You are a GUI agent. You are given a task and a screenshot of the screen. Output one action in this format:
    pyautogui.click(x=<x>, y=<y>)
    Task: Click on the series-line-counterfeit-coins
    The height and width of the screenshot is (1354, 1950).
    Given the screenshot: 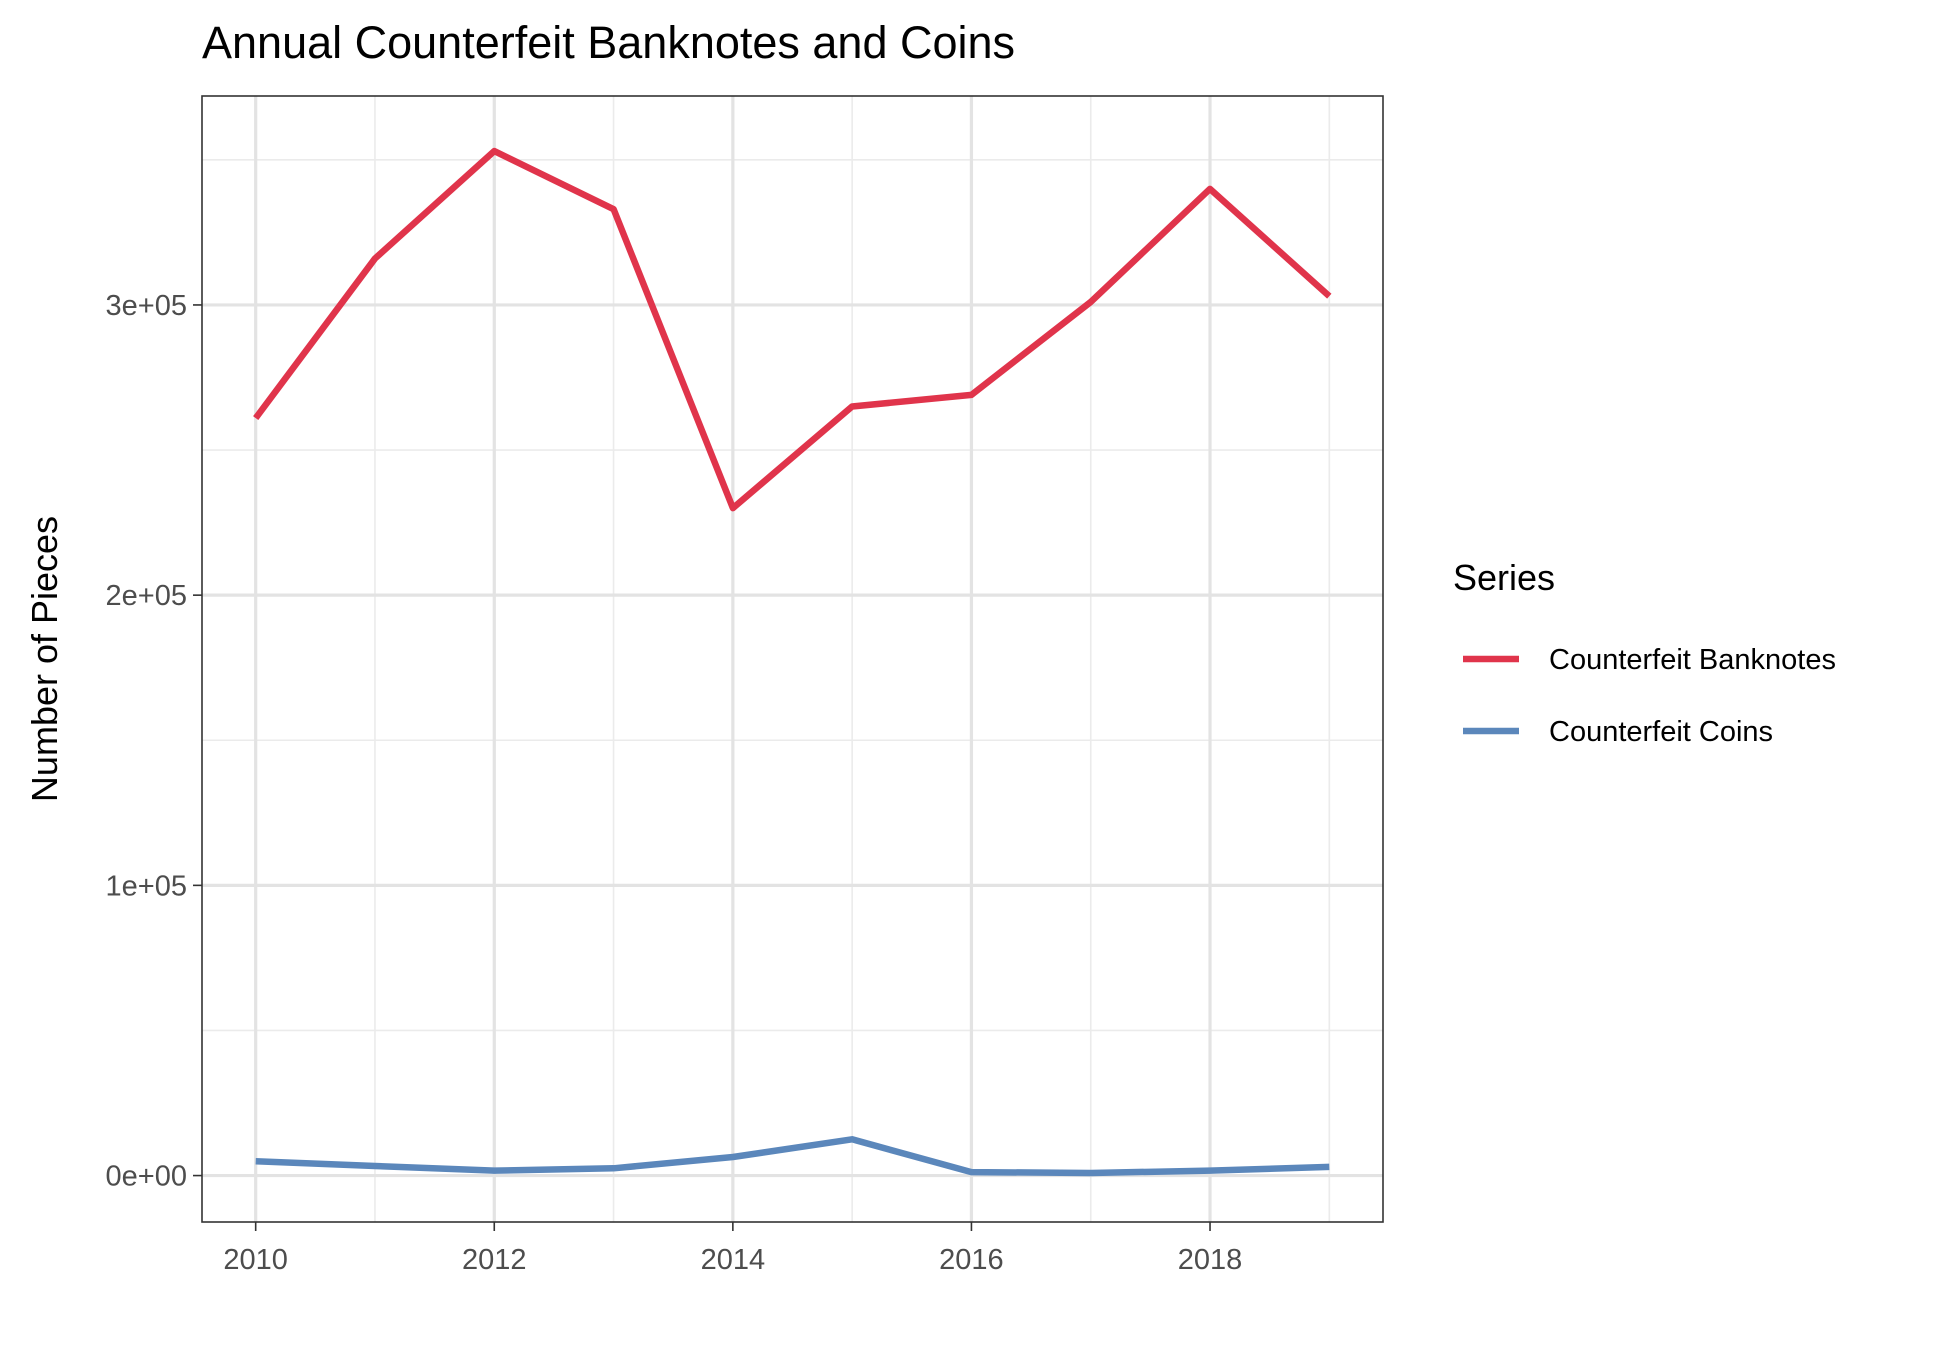 What is the action you would take?
    pyautogui.click(x=792, y=1156)
    